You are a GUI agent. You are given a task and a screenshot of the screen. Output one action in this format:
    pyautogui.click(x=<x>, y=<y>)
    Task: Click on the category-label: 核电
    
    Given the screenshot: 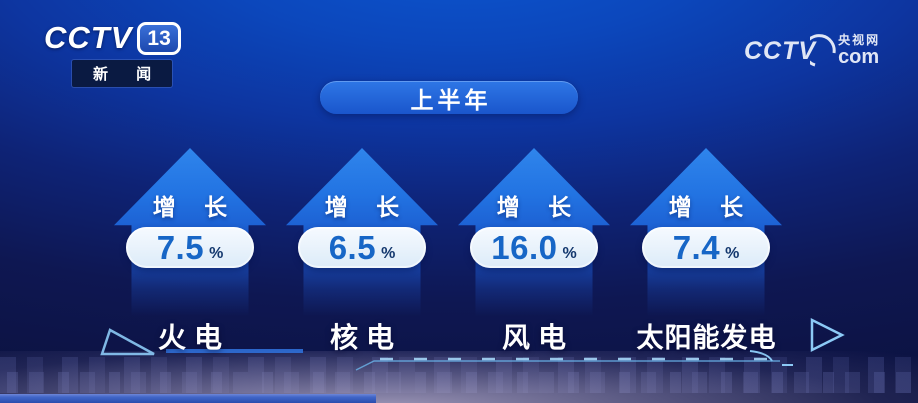 What is the action you would take?
    pyautogui.click(x=365, y=337)
    